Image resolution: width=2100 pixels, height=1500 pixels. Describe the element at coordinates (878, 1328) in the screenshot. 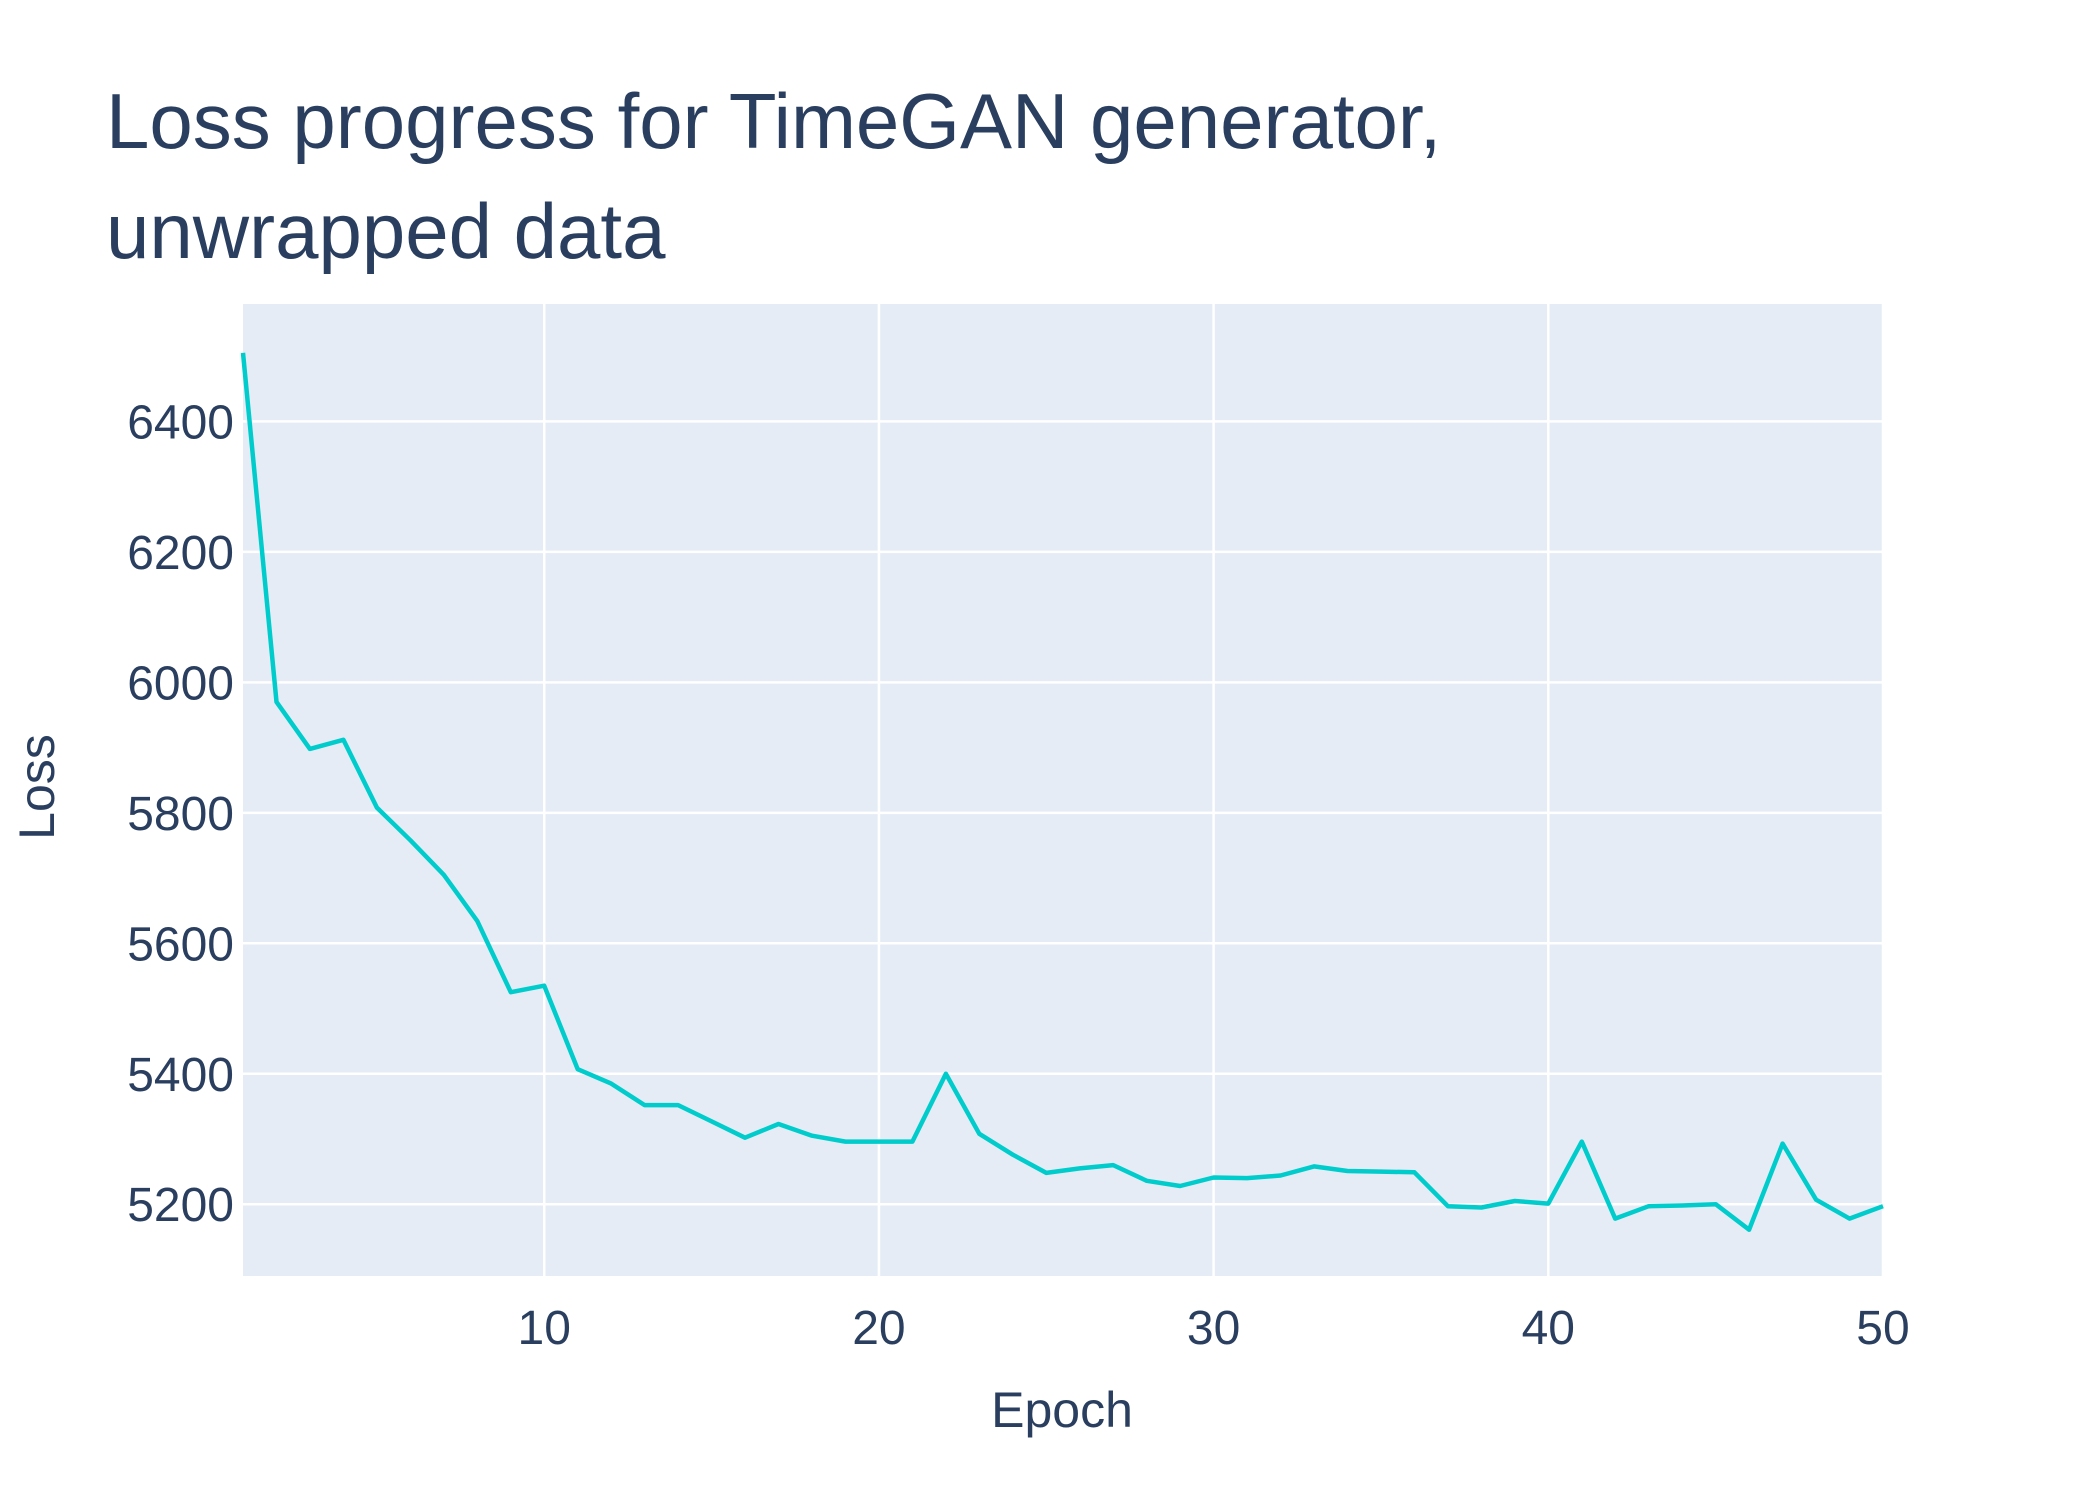

I see `x-tick-label: 20` at that location.